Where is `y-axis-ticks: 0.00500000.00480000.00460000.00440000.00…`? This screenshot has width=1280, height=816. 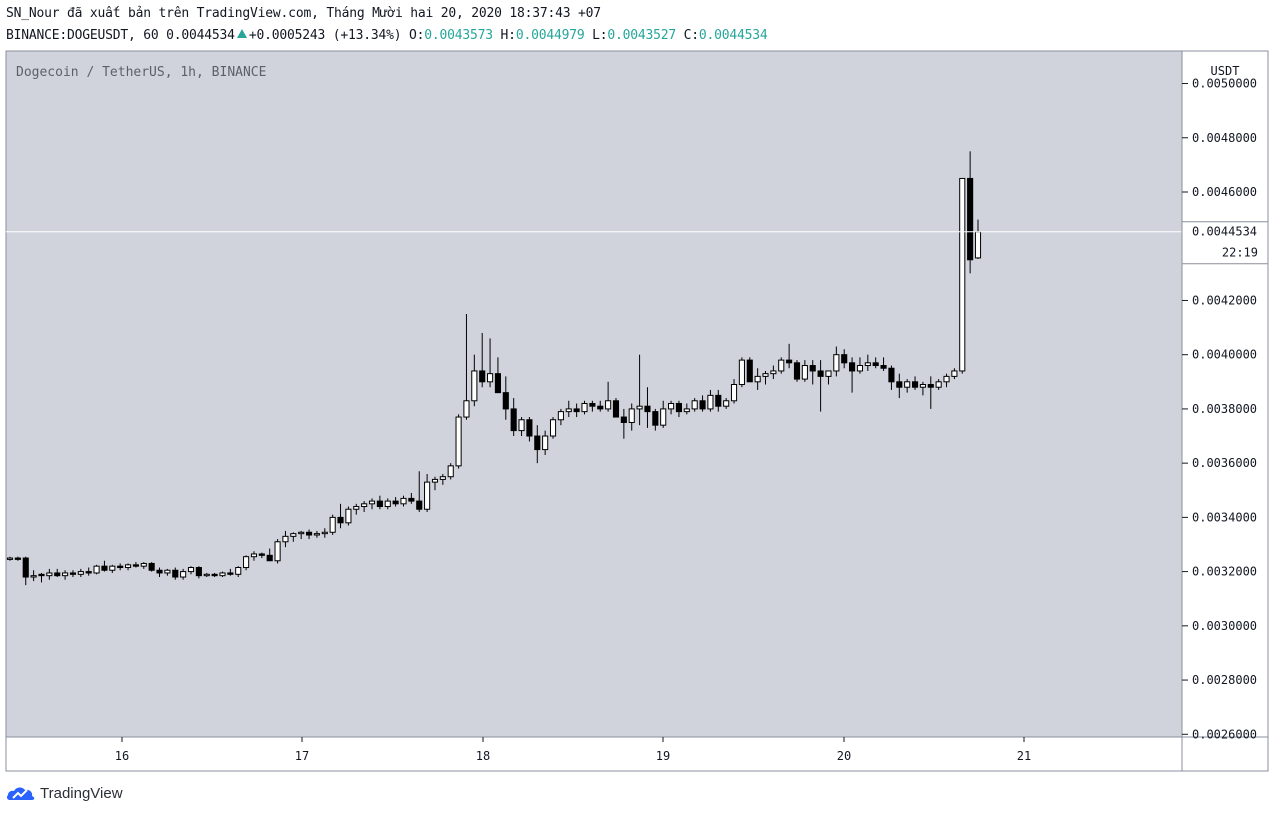
y-axis-ticks: 0.00500000.00480000.00460000.00440000.00… is located at coordinates (1219, 409).